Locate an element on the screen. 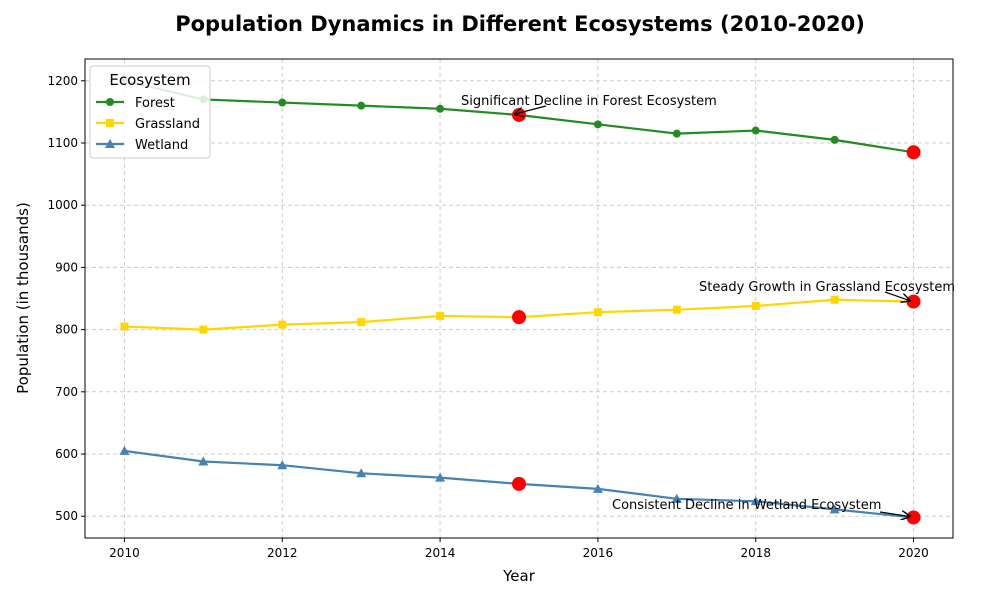 The width and height of the screenshot is (1000, 600). legend: Ecosystem Forest Grassland Wetland is located at coordinates (150, 112).